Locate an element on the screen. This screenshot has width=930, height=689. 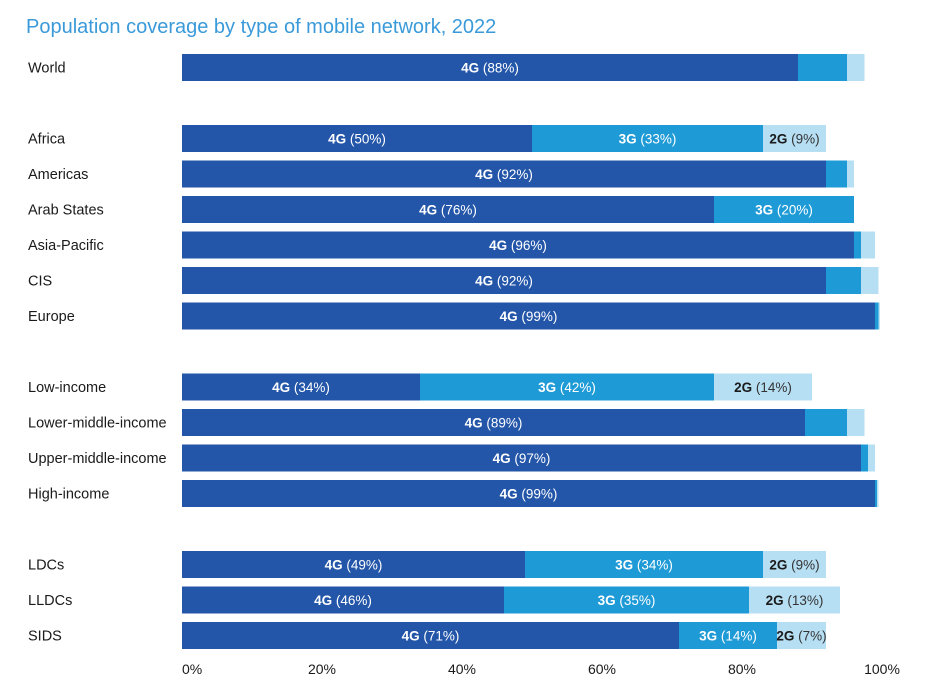
data-label-4g-ldcs: 4G (49%) is located at coordinates (354, 565).